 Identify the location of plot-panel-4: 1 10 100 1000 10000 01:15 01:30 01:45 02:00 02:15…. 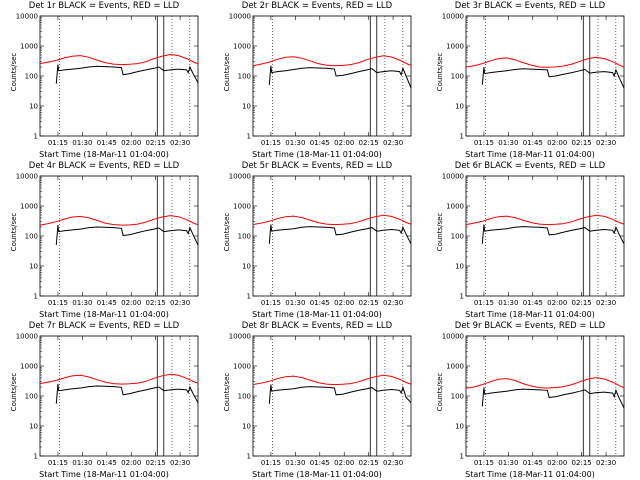
(104, 240).